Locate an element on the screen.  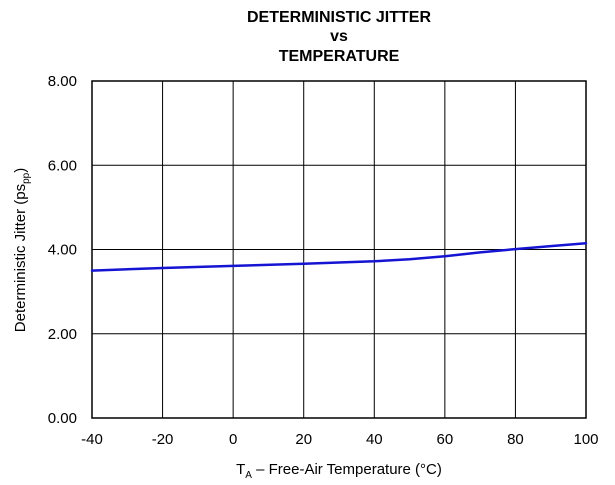
y-axis-title: Deterministic Jitter (pspp) is located at coordinates (22, 250).